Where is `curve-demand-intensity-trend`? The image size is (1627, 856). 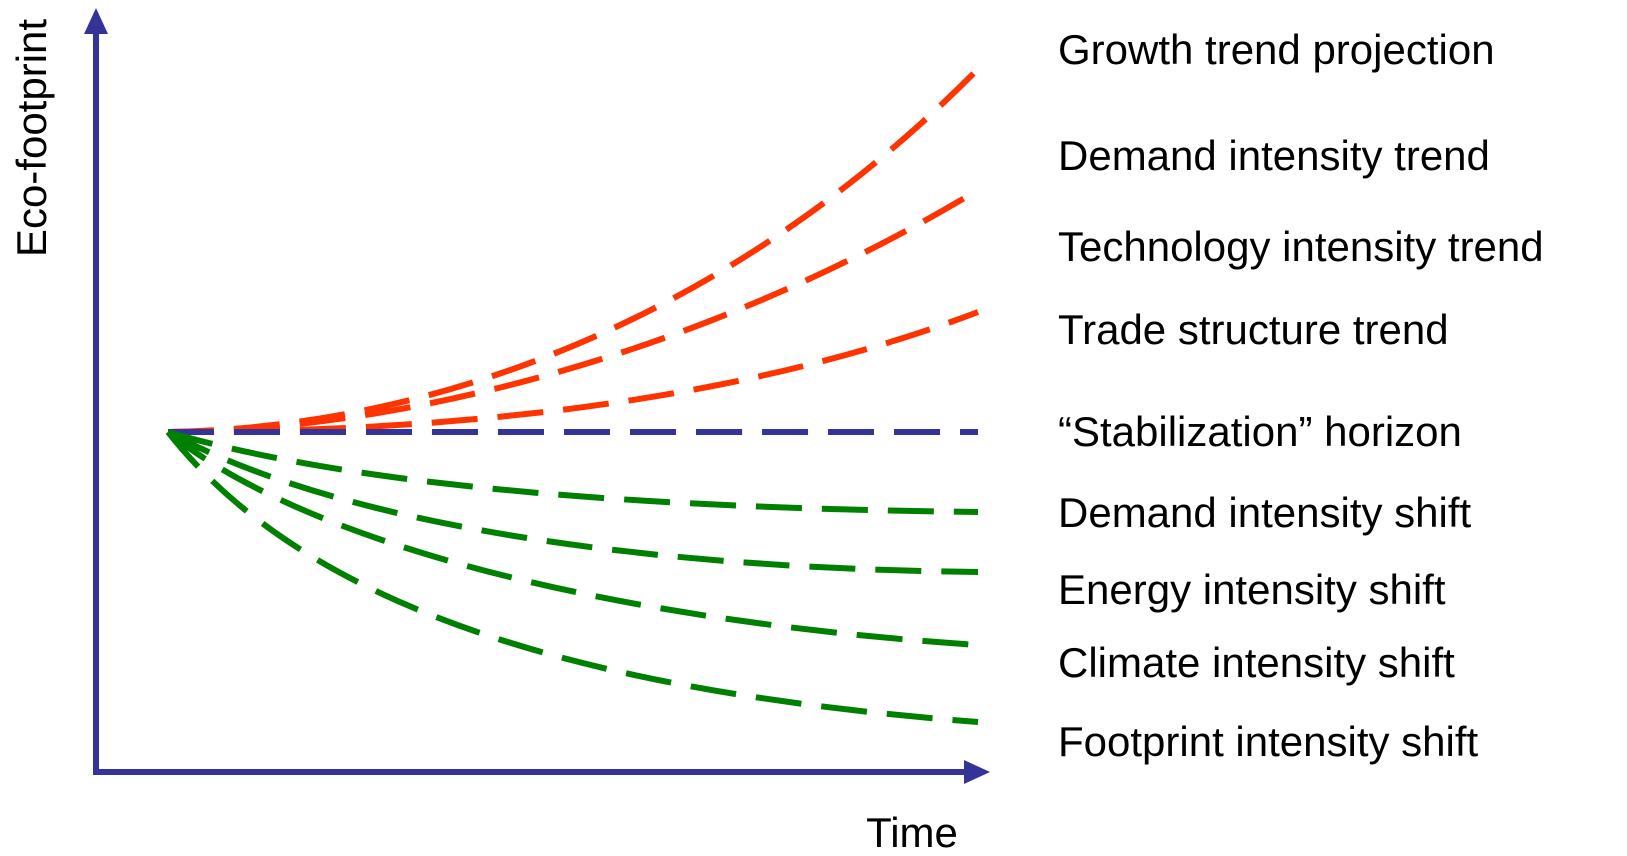
curve-demand-intensity-trend is located at coordinates (573, 311).